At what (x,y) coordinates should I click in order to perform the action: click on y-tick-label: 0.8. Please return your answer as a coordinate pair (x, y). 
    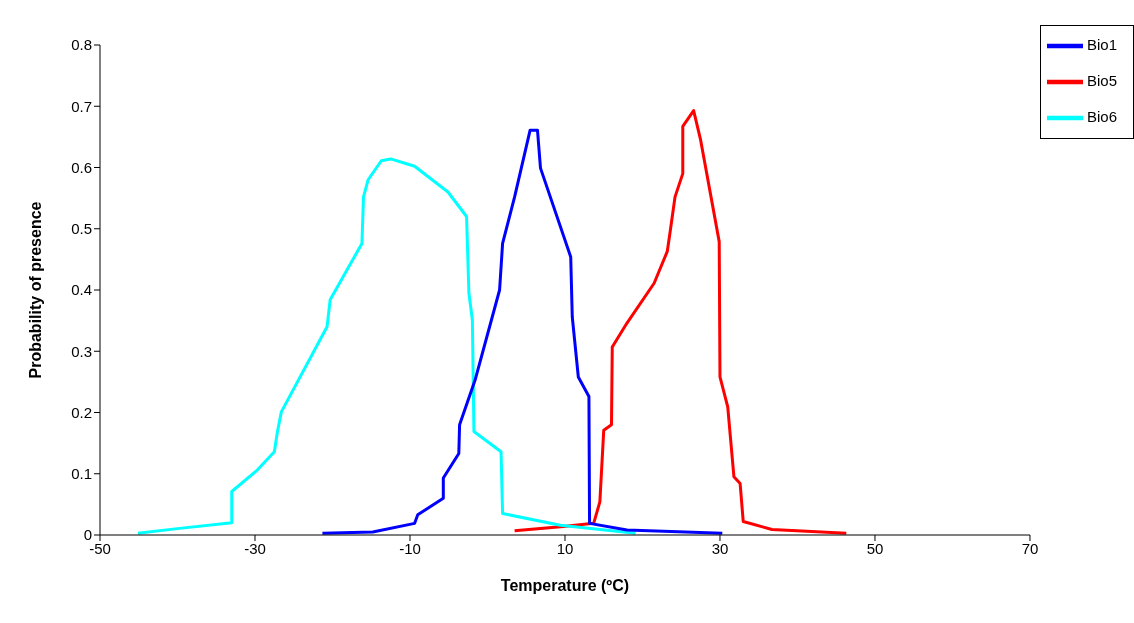
    Looking at the image, I should click on (81, 45).